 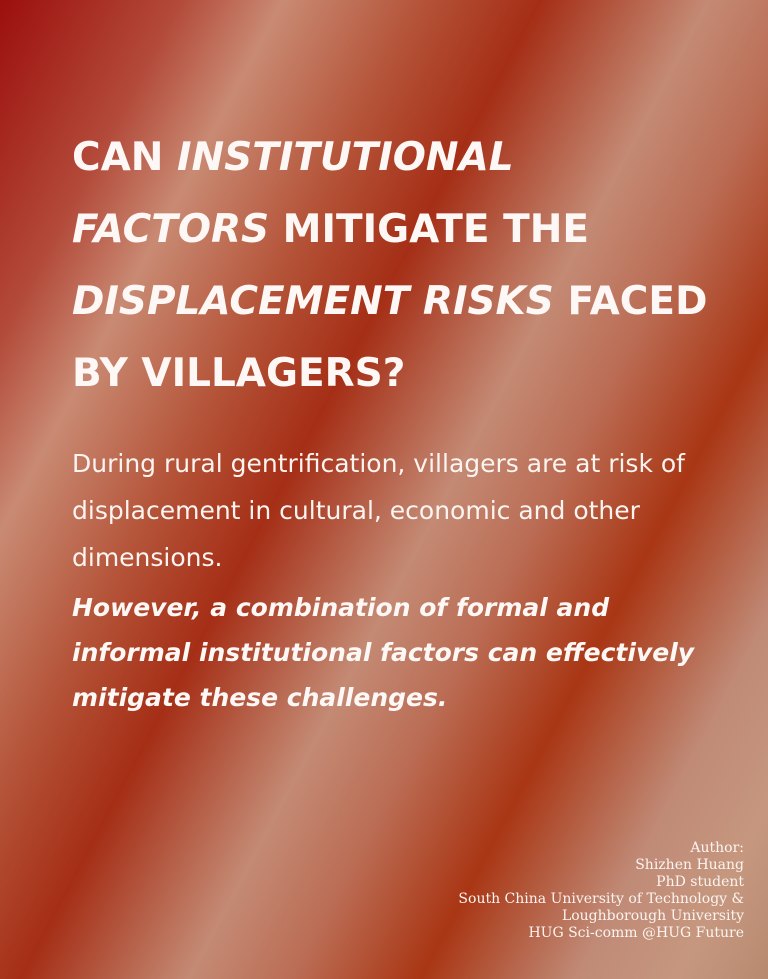 What do you see at coordinates (390, 337) in the screenshot?
I see `title-segment: FACED BY VILLAGERS?` at bounding box center [390, 337].